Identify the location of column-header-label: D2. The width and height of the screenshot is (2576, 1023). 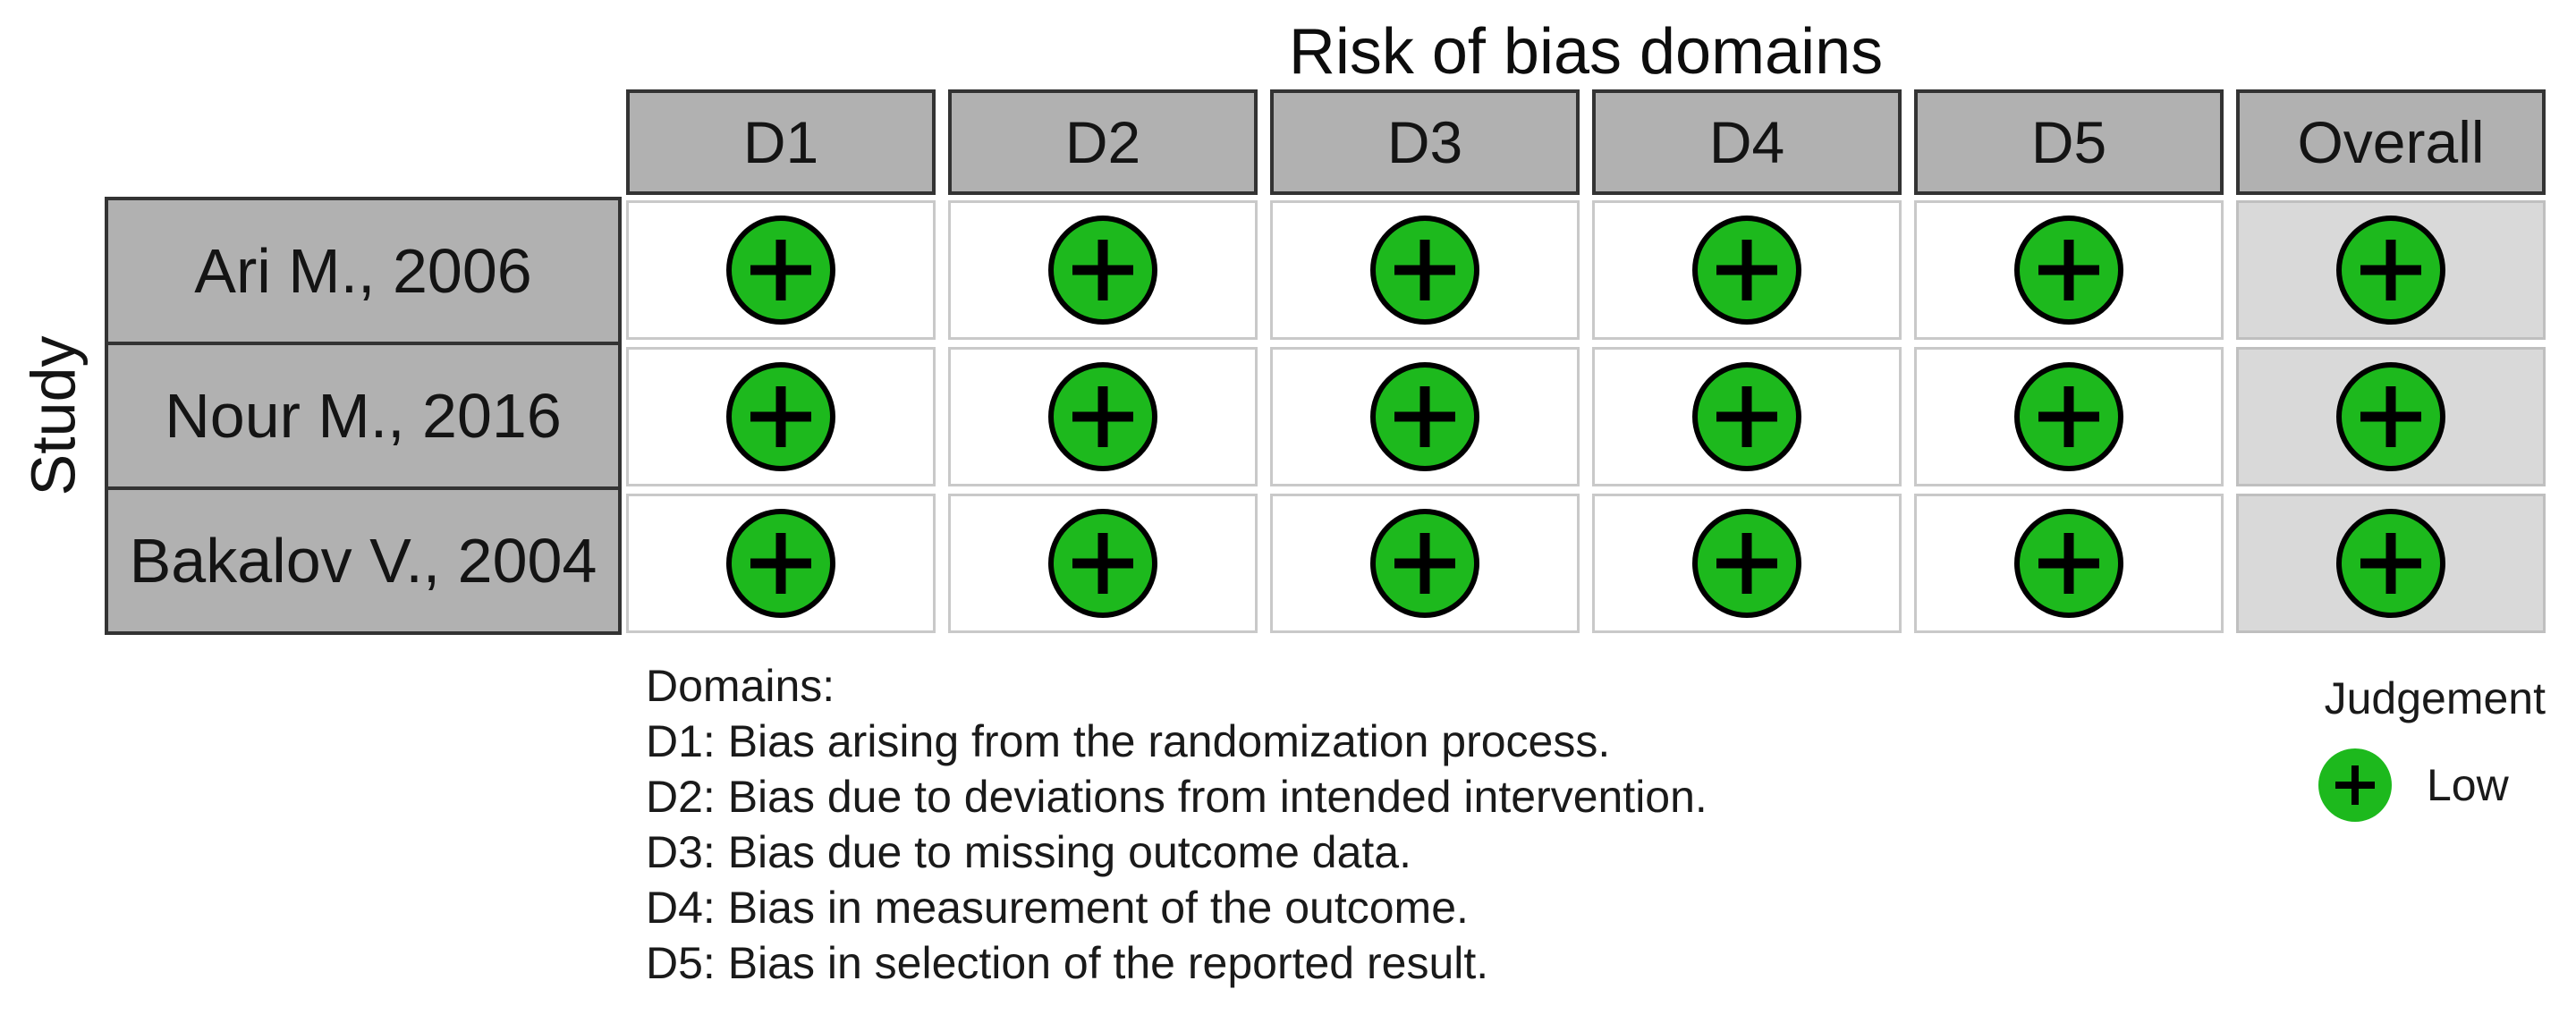
(1102, 142).